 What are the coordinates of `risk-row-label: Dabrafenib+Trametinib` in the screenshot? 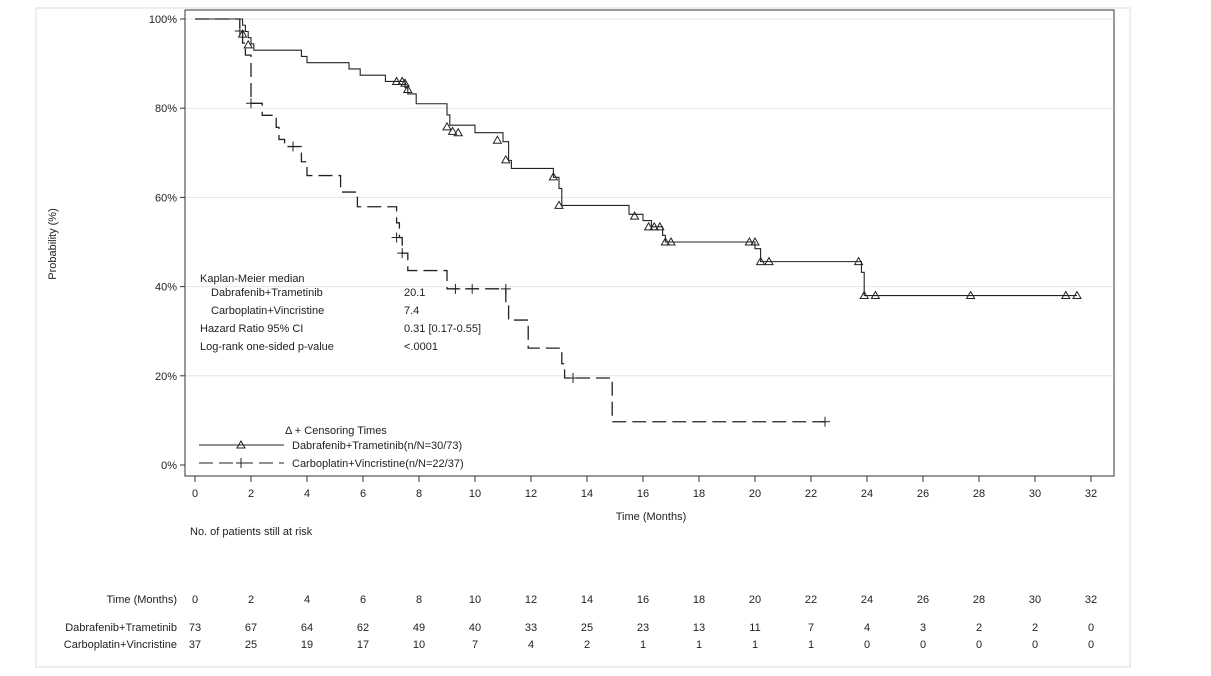 It's located at (121, 628).